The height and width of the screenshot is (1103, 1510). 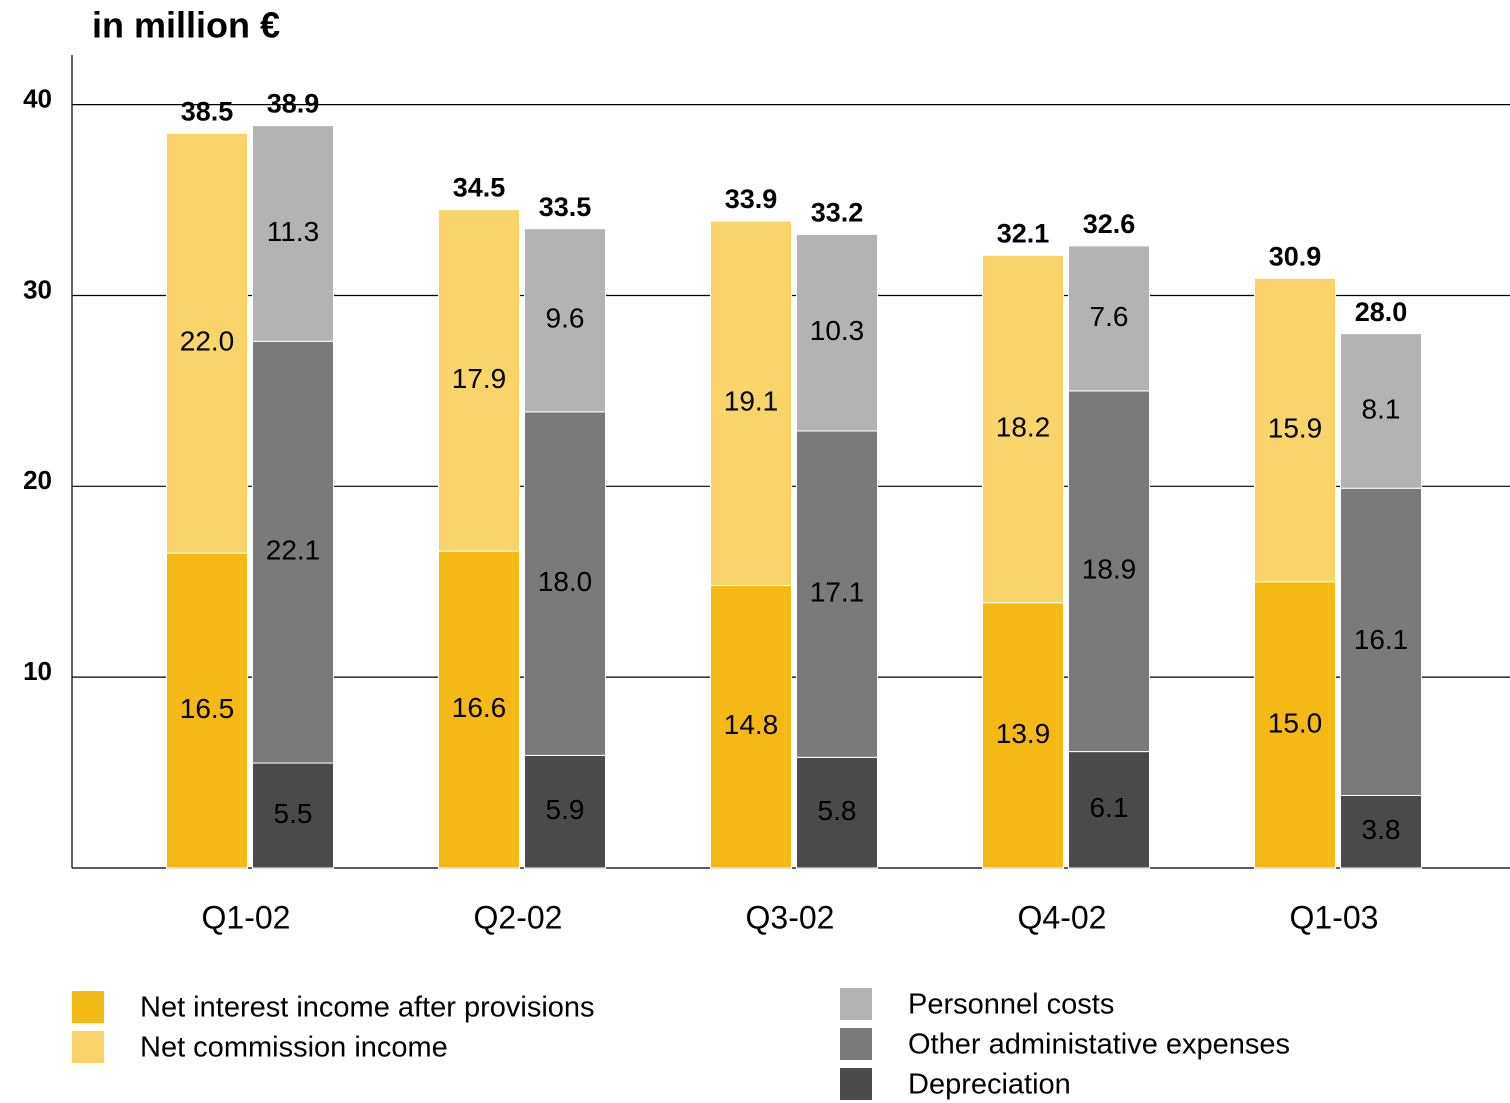 What do you see at coordinates (1011, 1005) in the screenshot?
I see `legend-label: Personnel costs` at bounding box center [1011, 1005].